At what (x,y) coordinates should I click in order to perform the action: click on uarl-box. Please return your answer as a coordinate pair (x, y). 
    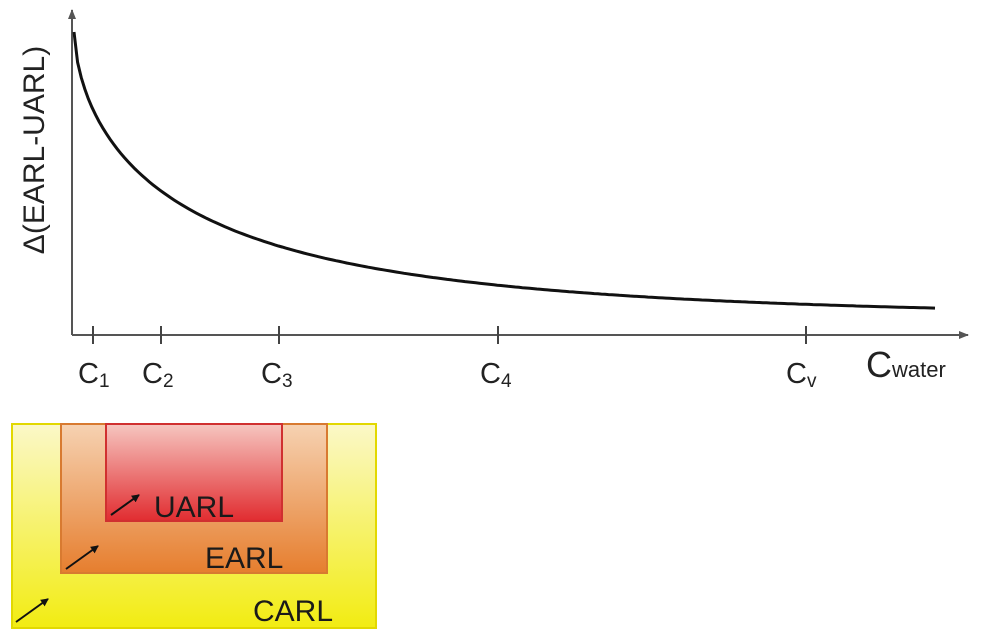
    Looking at the image, I should click on (194, 472).